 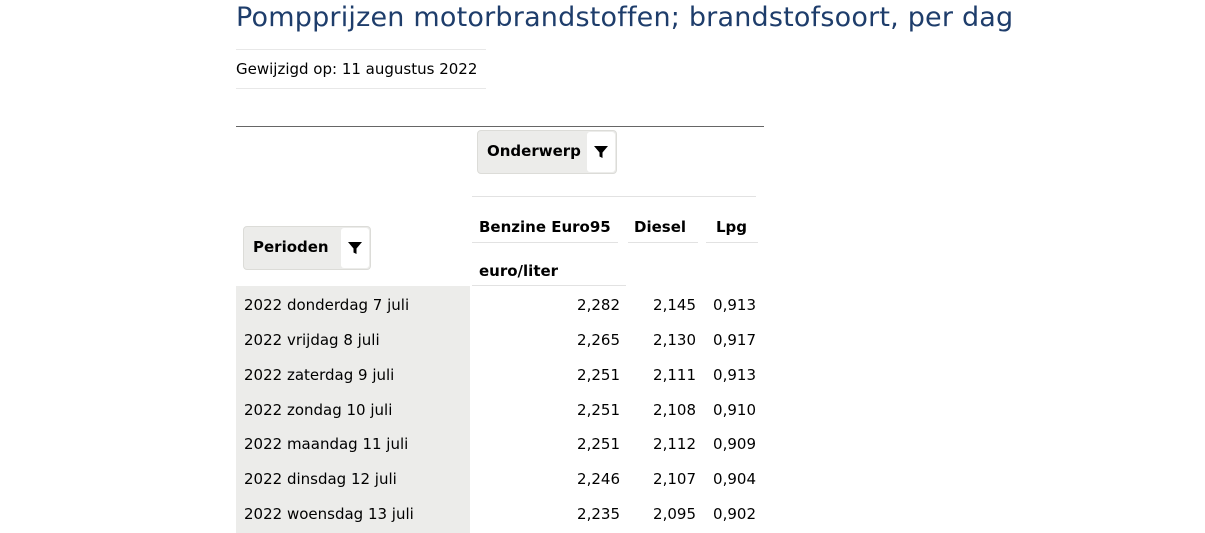 I want to click on unit-label: euro/liter, so click(x=519, y=271).